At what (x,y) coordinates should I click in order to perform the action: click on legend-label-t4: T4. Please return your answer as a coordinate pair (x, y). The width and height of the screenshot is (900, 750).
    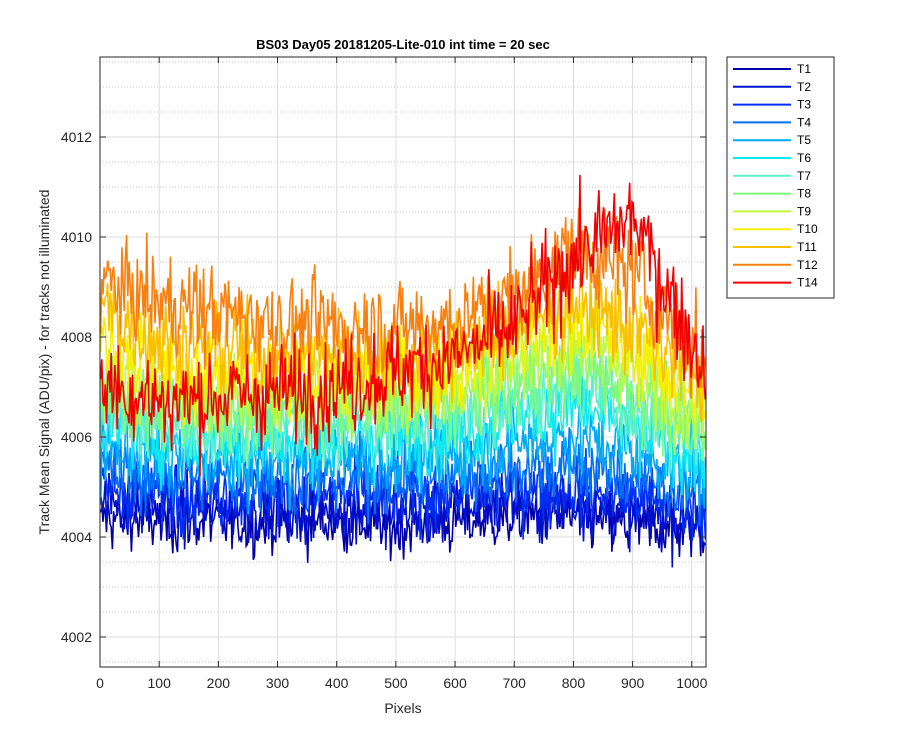
    Looking at the image, I should click on (804, 122).